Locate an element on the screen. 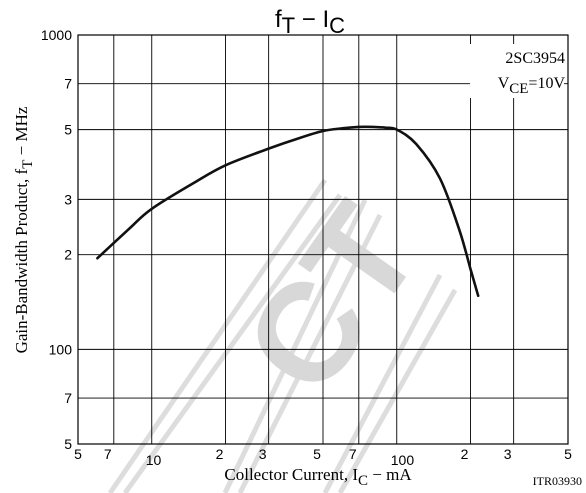  y-axis-label: Gain-Bandwidth Product, fT − MHz is located at coordinates (24, 229).